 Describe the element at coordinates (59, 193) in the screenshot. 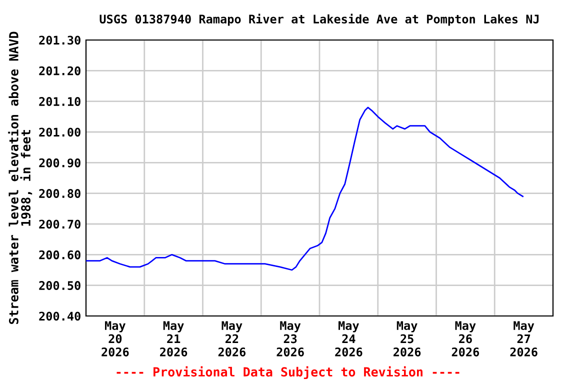

I see `y-tick-label: 200.80` at that location.